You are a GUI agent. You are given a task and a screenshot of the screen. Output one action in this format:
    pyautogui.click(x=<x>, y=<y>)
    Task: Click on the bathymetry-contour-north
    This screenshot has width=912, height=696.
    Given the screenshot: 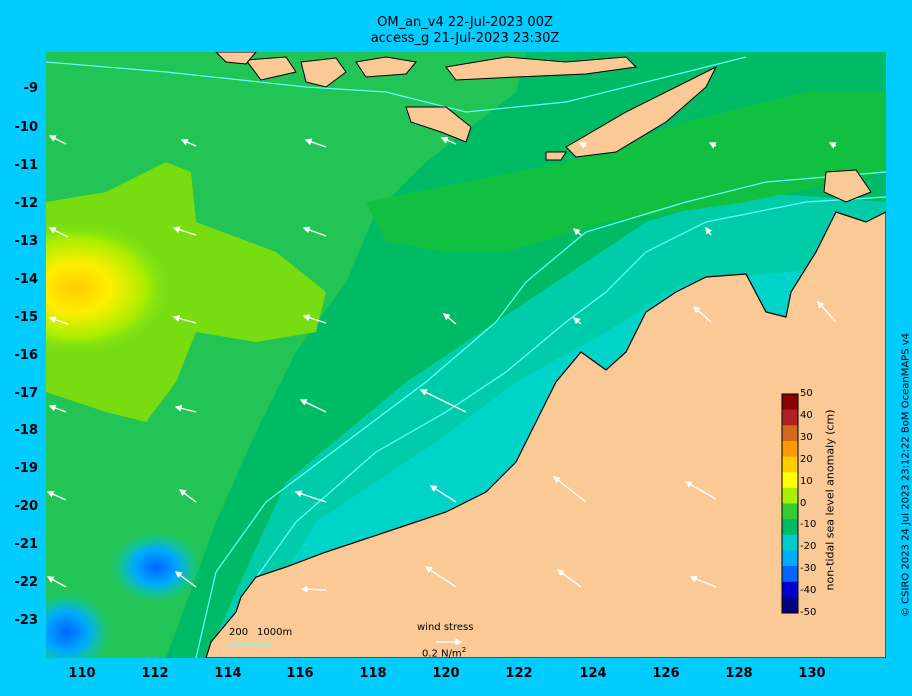 What is the action you would take?
    pyautogui.click(x=396, y=84)
    